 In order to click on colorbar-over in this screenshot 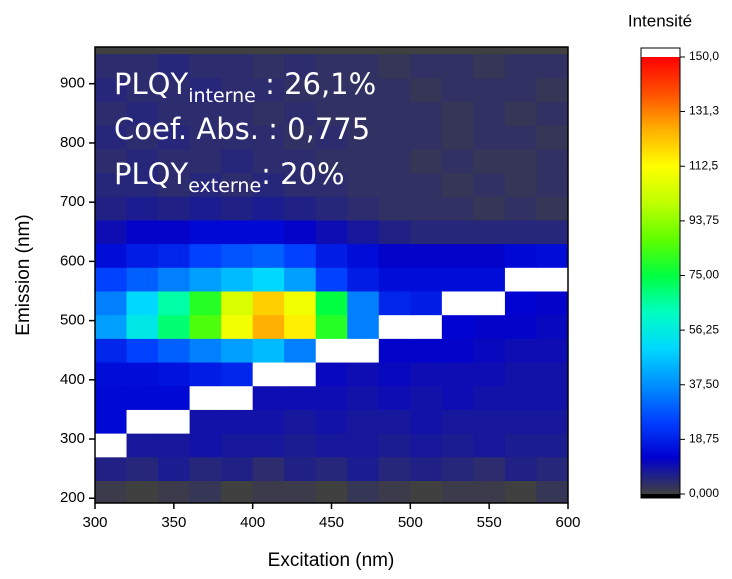, I will do `click(660, 52)`.